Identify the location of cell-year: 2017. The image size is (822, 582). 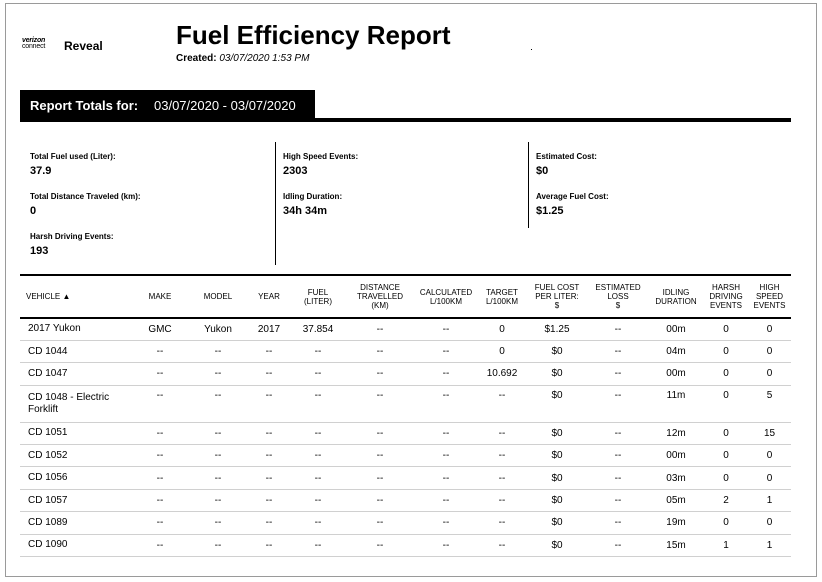
(269, 329).